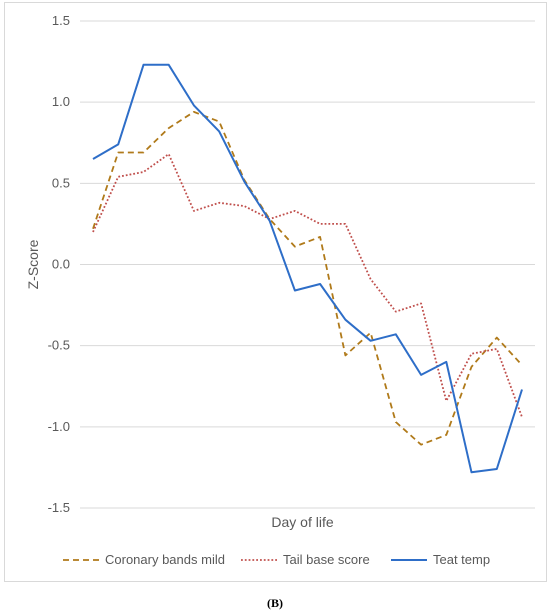 The image size is (550, 615). What do you see at coordinates (61, 182) in the screenshot?
I see `y-tick-label: 0.5` at bounding box center [61, 182].